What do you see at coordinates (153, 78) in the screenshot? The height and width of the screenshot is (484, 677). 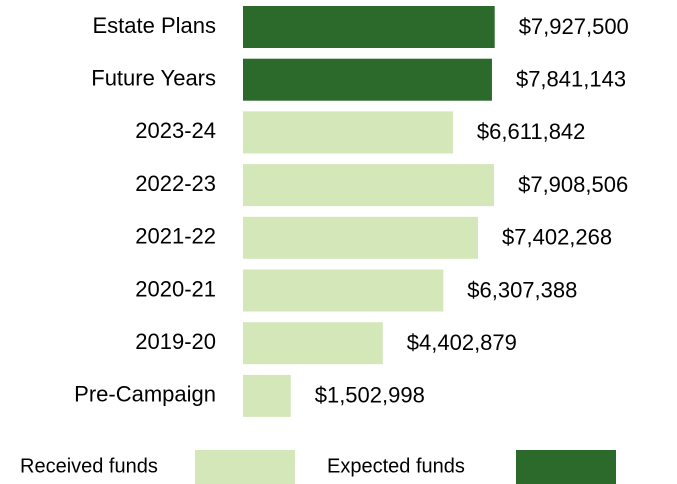 I see `category-label: Future Years` at bounding box center [153, 78].